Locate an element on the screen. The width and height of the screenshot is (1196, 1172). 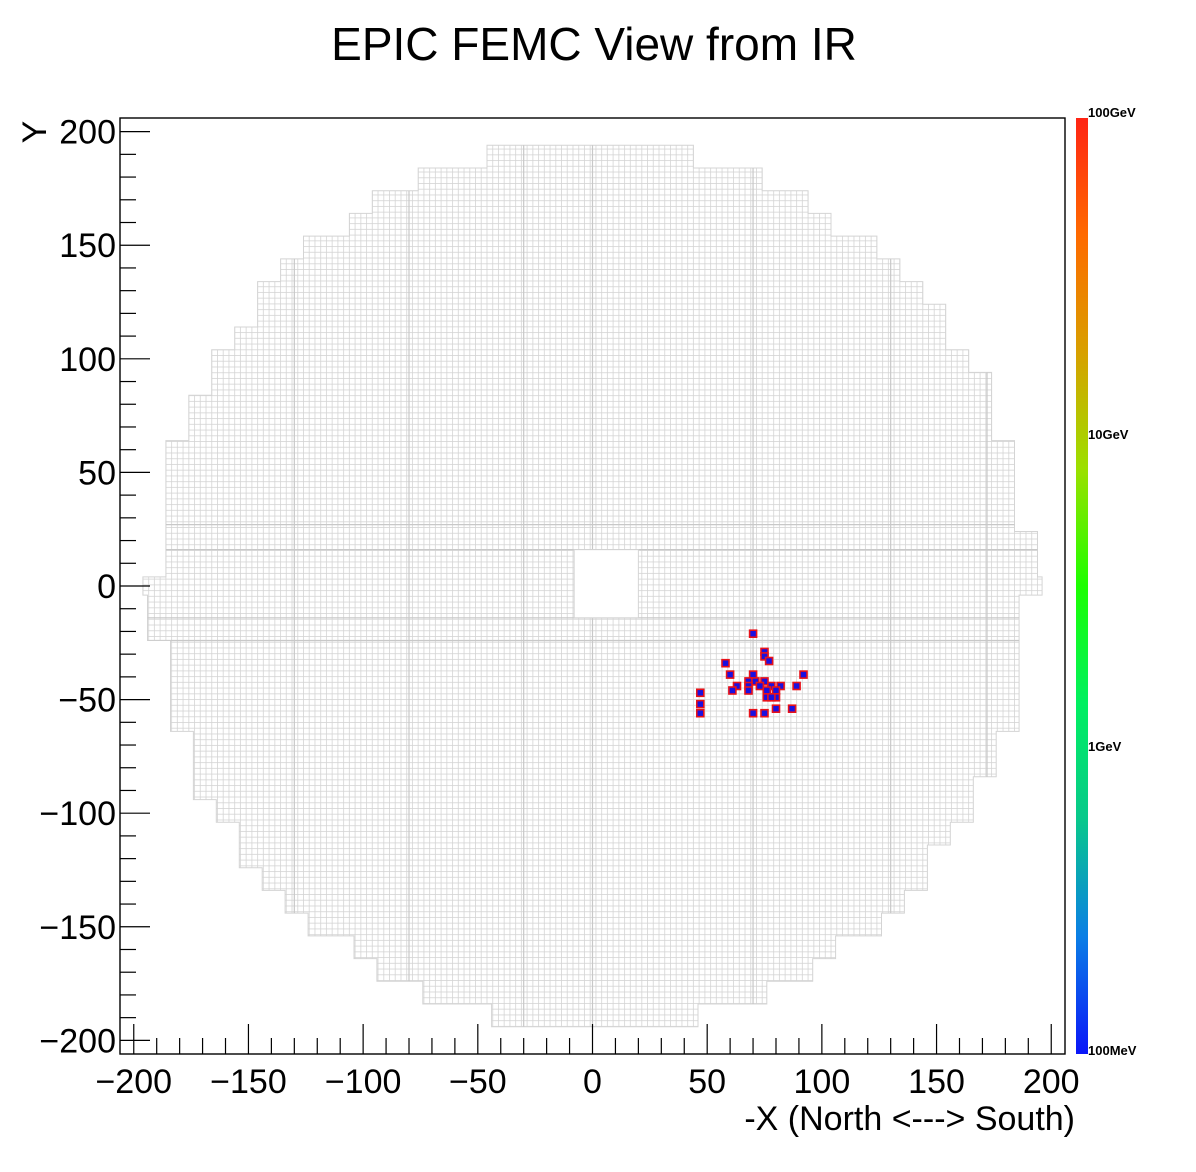
y-tick-label: 50 is located at coordinates (97, 473).